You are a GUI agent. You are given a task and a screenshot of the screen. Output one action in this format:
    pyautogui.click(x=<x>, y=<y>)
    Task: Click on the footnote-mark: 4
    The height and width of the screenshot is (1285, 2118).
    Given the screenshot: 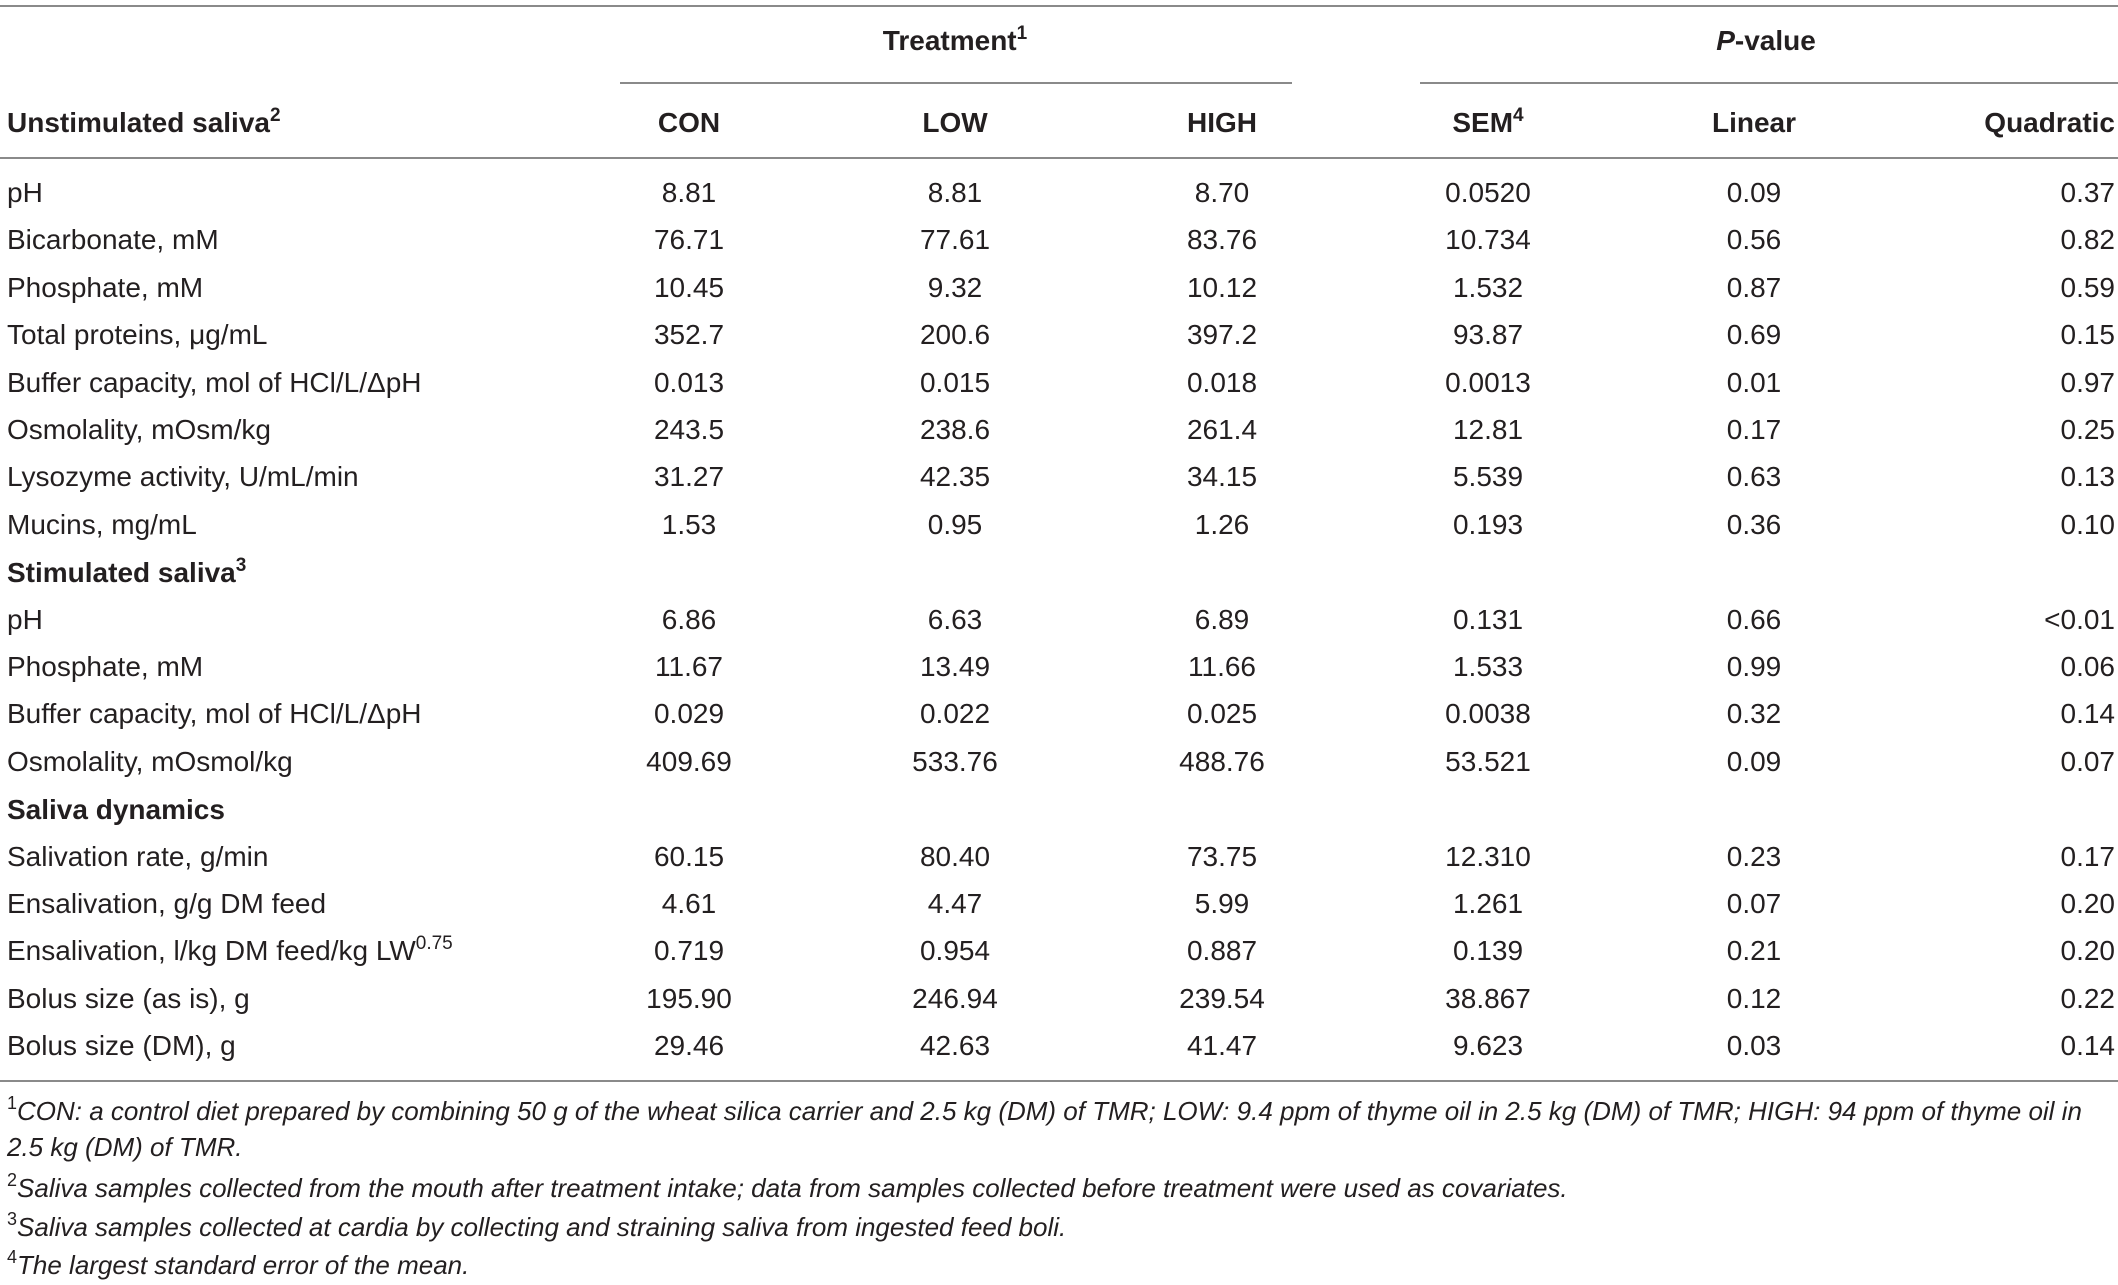 What is the action you would take?
    pyautogui.click(x=12, y=1257)
    